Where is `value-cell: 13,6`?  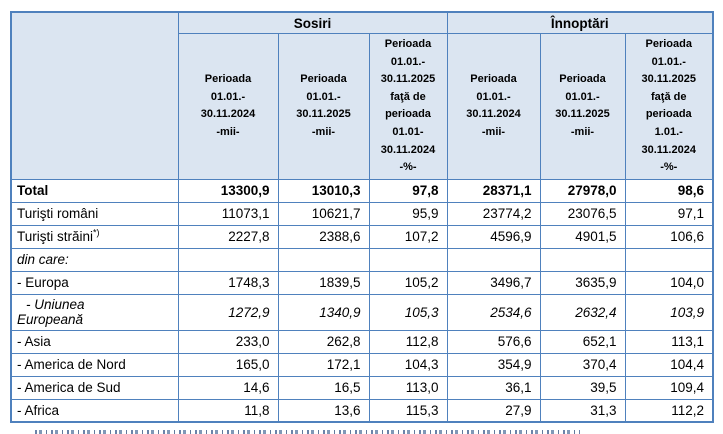
value-cell: 13,6 is located at coordinates (323, 410).